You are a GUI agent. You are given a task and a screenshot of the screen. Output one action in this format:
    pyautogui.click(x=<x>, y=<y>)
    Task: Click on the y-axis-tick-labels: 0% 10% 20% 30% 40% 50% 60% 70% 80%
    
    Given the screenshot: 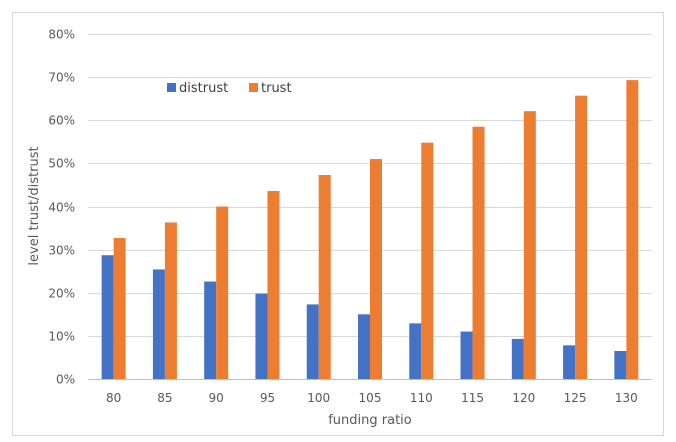 What is the action you would take?
    pyautogui.click(x=61, y=207)
    